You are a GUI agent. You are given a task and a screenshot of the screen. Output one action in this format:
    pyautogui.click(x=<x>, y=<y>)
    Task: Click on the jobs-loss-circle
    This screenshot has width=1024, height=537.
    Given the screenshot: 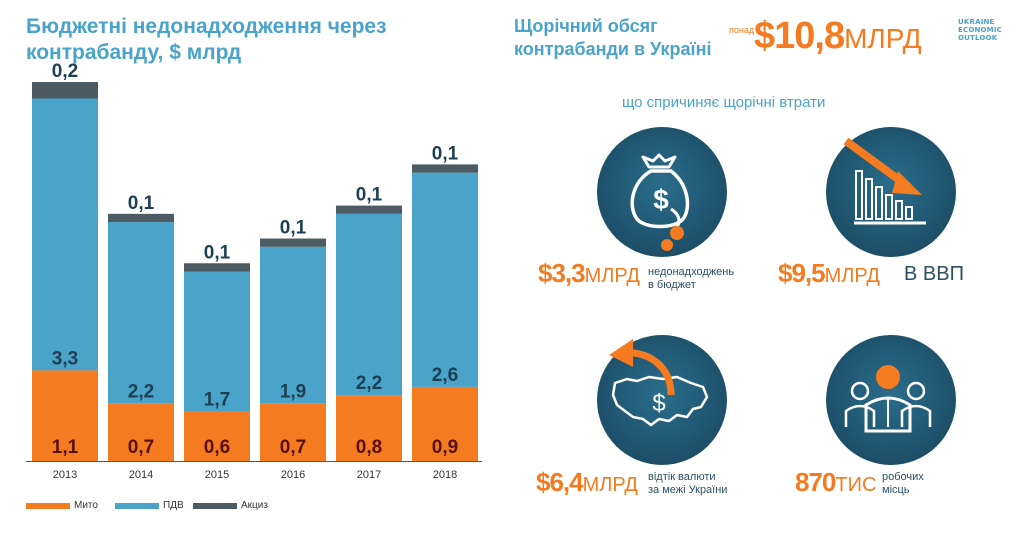 What is the action you would take?
    pyautogui.click(x=891, y=400)
    